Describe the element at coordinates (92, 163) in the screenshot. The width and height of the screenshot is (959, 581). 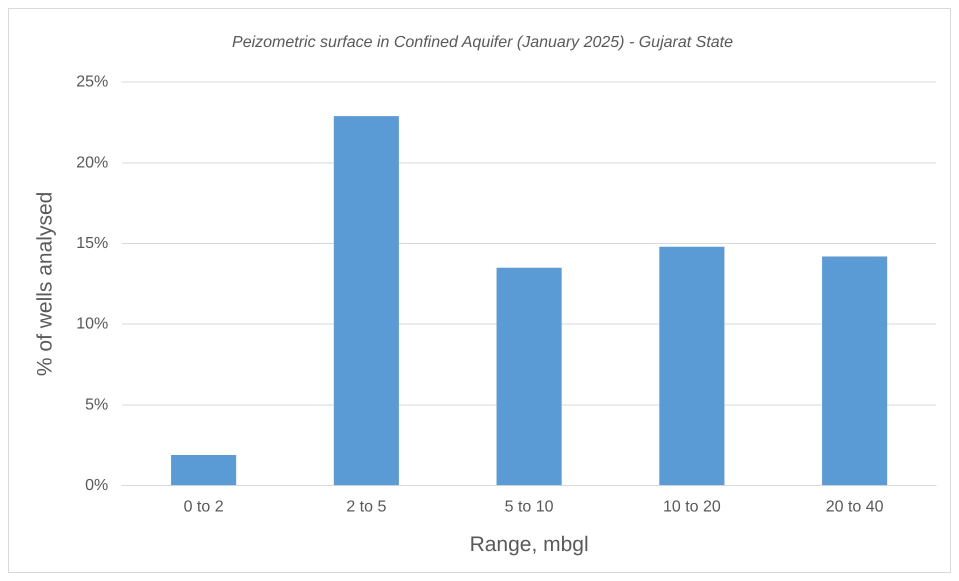
I see `y-tick-label: 20%` at that location.